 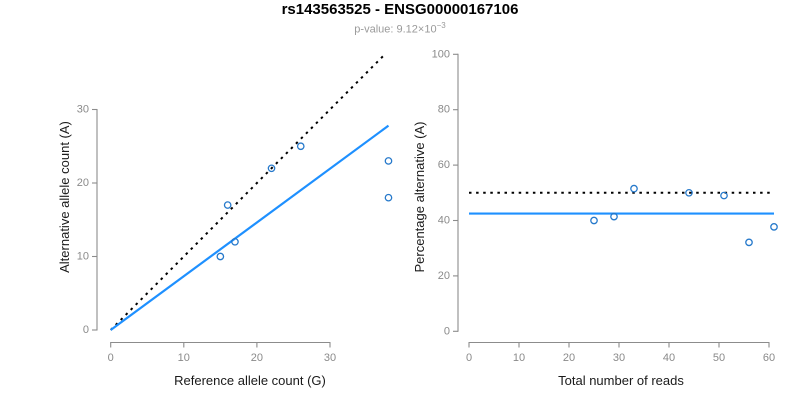 I want to click on y-tick-label: 100, so click(x=441, y=54).